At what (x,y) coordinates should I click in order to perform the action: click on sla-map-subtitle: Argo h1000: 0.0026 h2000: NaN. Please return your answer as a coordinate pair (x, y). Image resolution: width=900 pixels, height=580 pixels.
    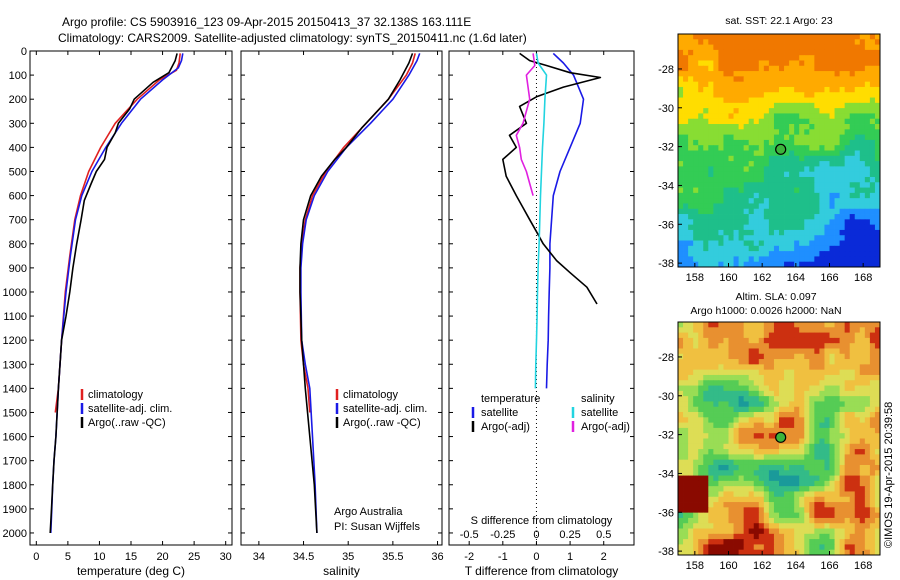
    Looking at the image, I should click on (765, 311).